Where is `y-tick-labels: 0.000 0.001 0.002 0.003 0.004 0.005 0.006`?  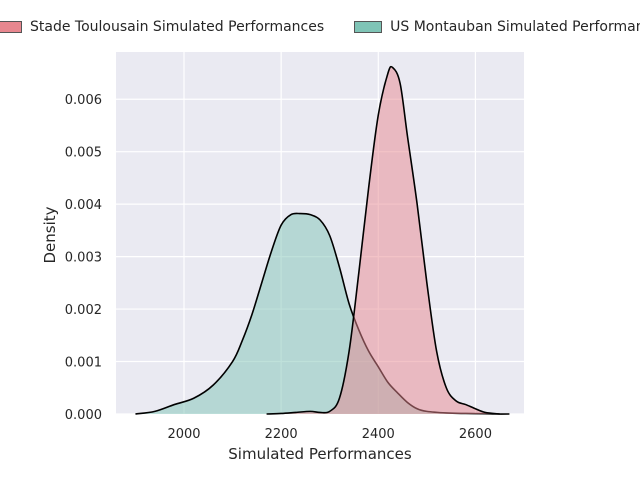
y-tick-labels: 0.000 0.001 0.002 0.003 0.004 0.005 0.006 is located at coordinates (83, 258).